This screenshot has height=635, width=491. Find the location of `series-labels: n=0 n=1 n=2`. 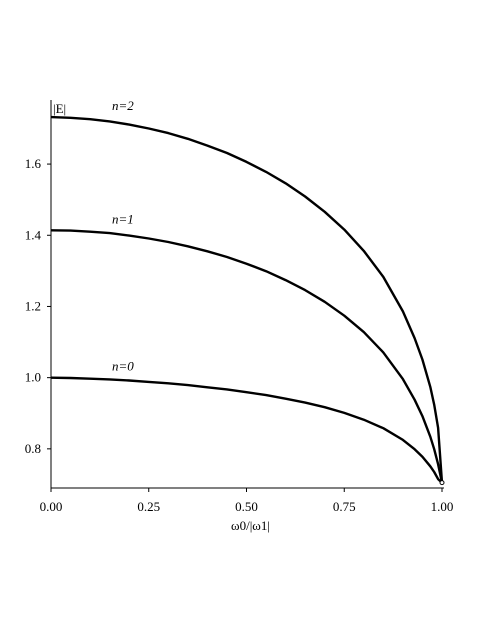

series-labels: n=0 n=1 n=2 is located at coordinates (123, 236).